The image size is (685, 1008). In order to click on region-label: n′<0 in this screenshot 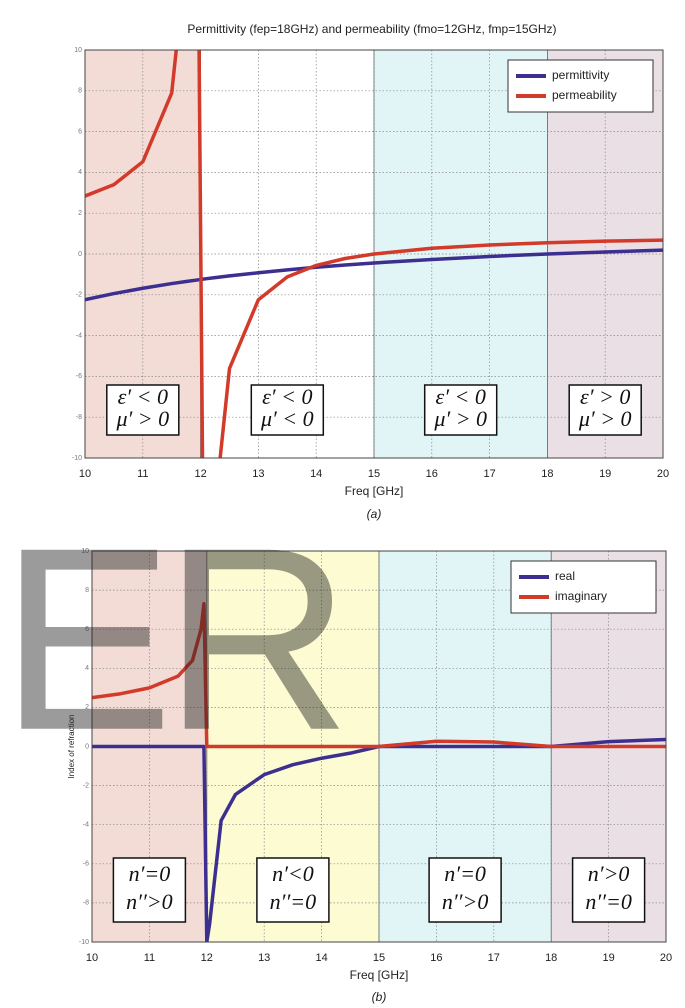, I will do `click(293, 873)`.